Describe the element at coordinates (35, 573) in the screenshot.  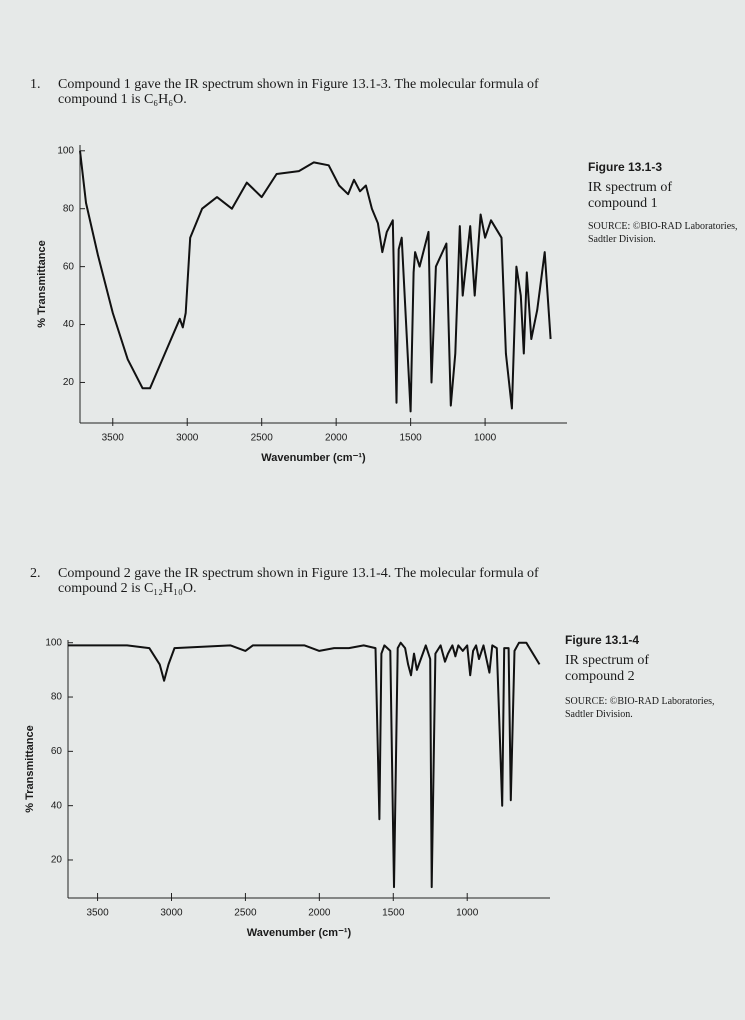
I see `problem-number: 2.` at that location.